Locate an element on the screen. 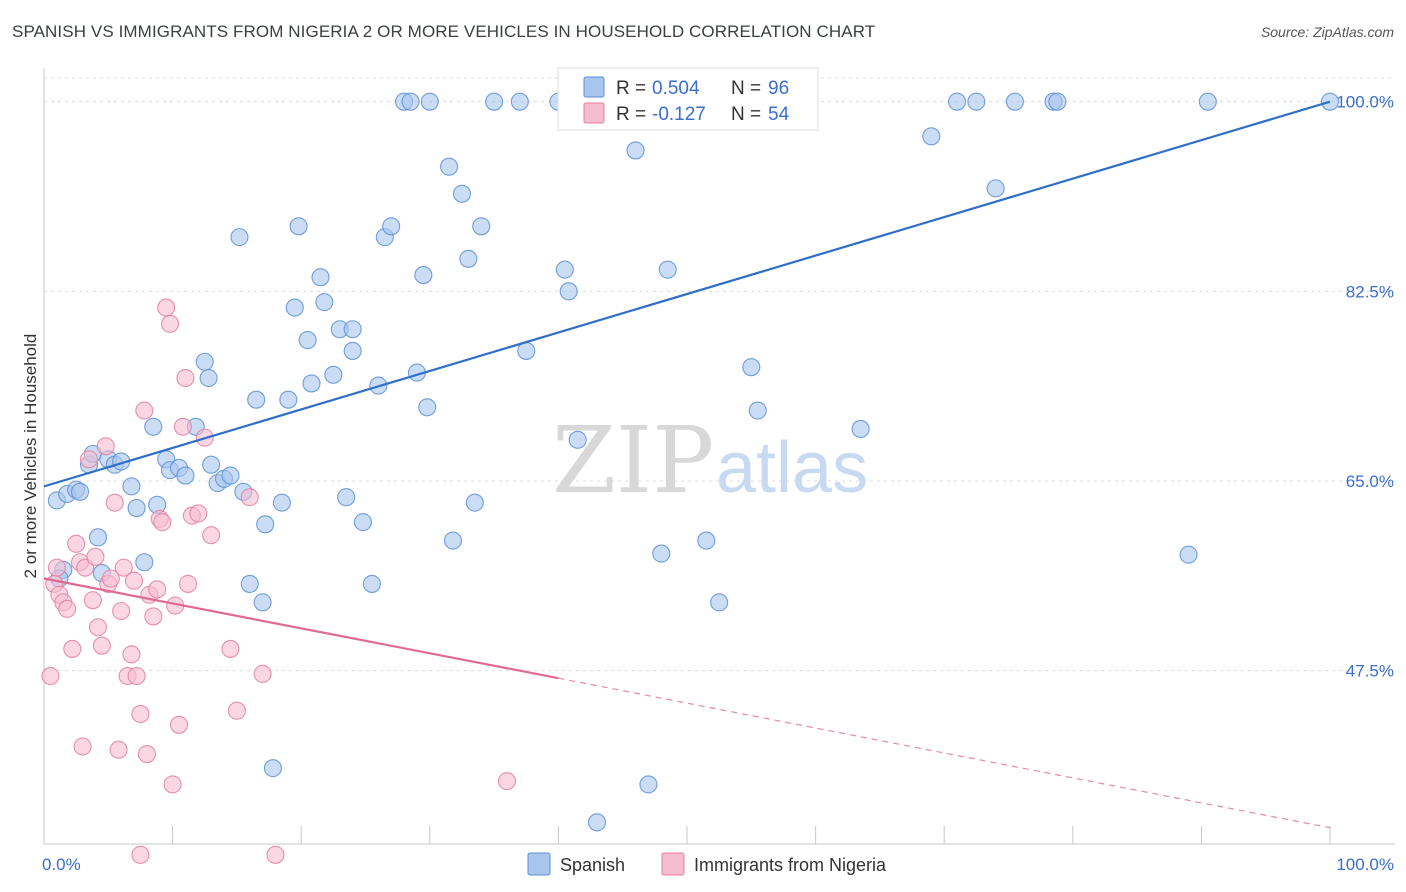  x-tick-labels: 0.0% 100.0% is located at coordinates (718, 864).